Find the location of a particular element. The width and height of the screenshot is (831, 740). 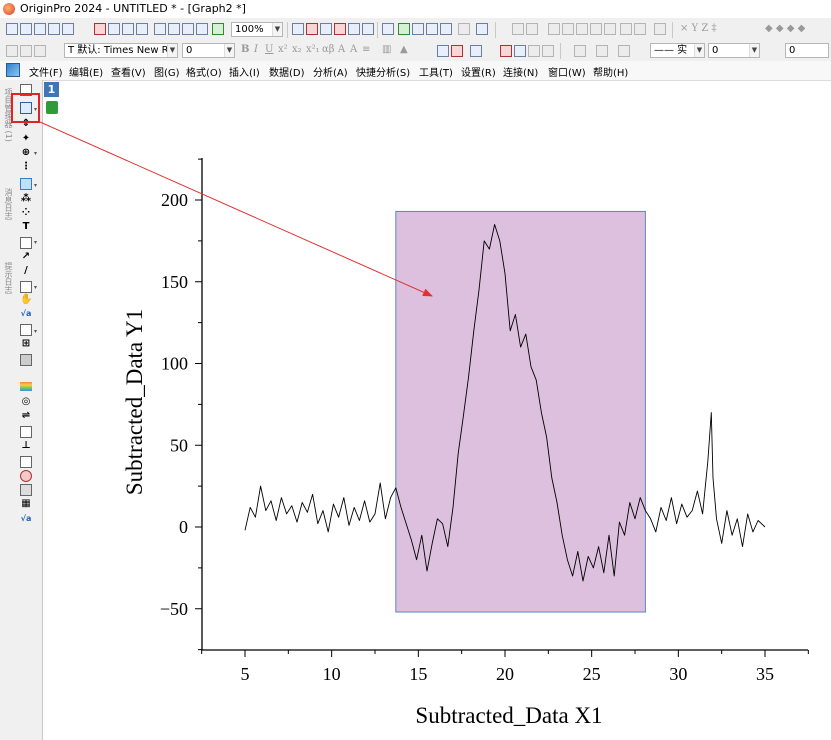

y-axis-title: Subtracted_Data Y1 is located at coordinates (134, 402).